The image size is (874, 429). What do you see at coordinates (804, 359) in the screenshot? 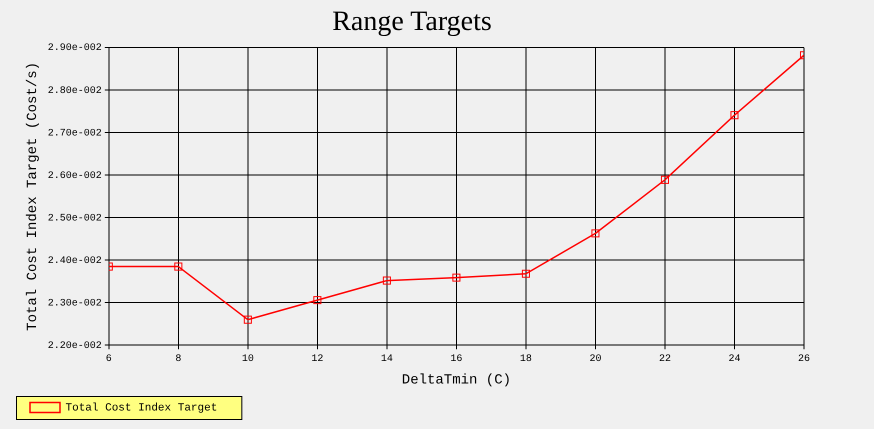
I see `x-tick-label: 26` at bounding box center [804, 359].